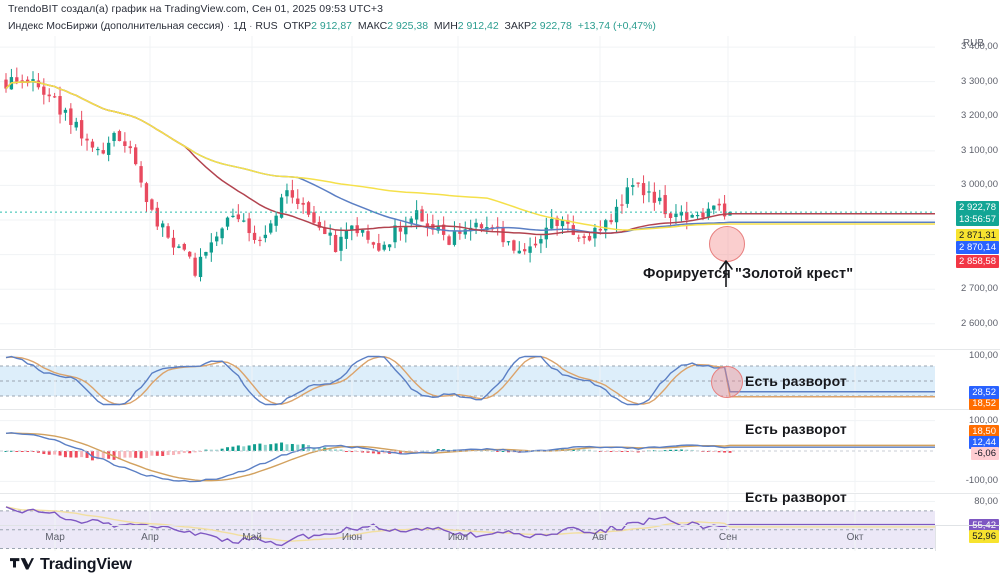  What do you see at coordinates (796, 497) in the screenshot?
I see `annotation-rsi-reversal: Есть разворот` at bounding box center [796, 497].